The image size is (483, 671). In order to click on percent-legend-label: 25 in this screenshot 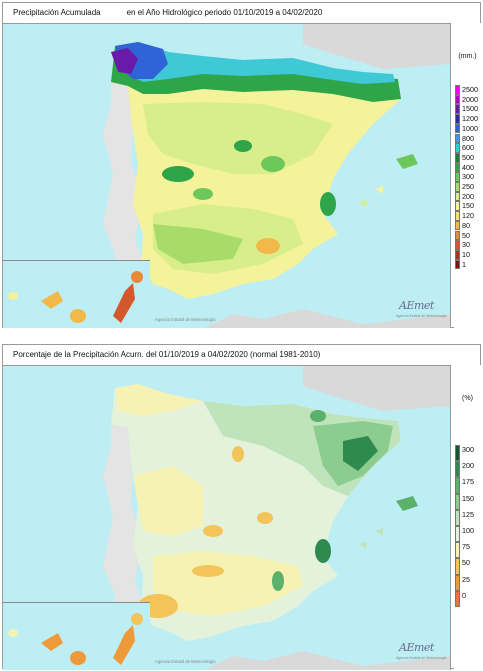, I will do `click(466, 579)`.